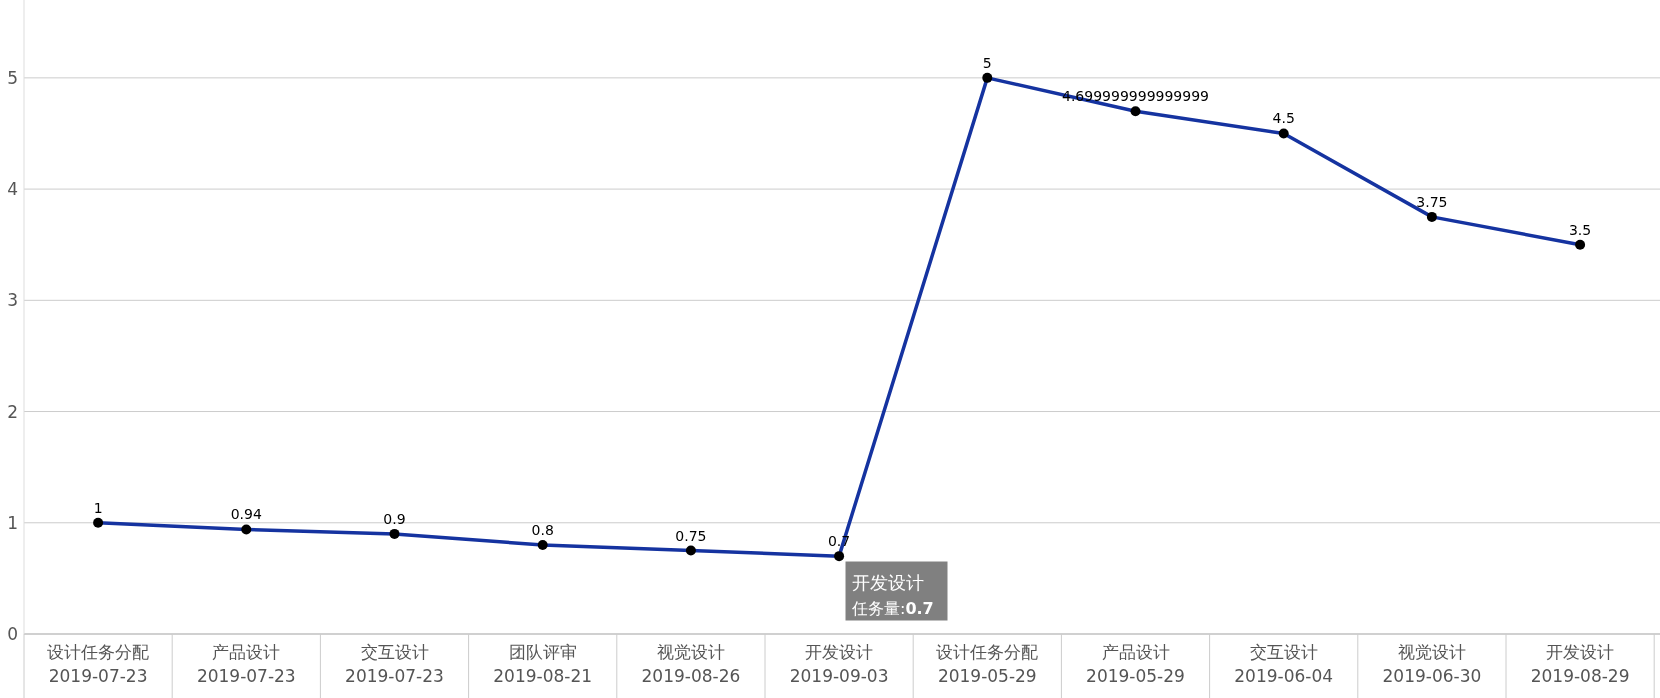  I want to click on y-tick-label: 4, so click(12, 189).